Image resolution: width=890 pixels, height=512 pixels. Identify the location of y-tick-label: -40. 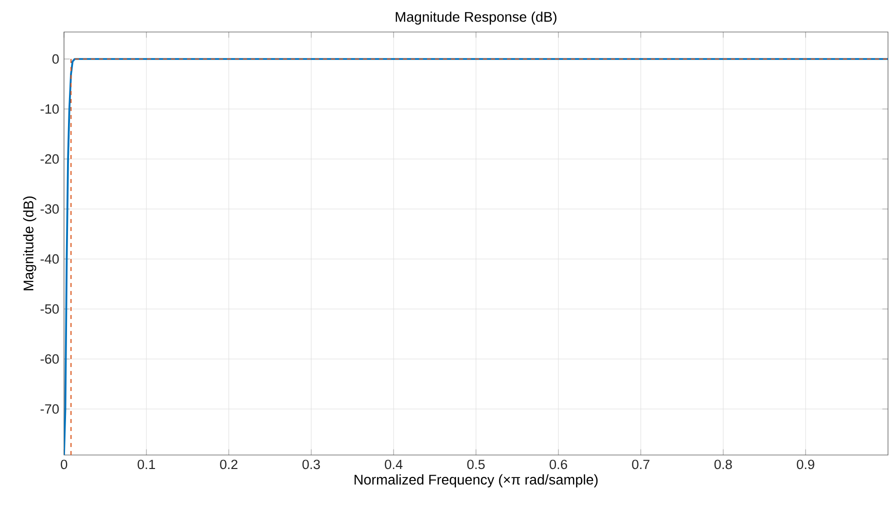
(49, 259).